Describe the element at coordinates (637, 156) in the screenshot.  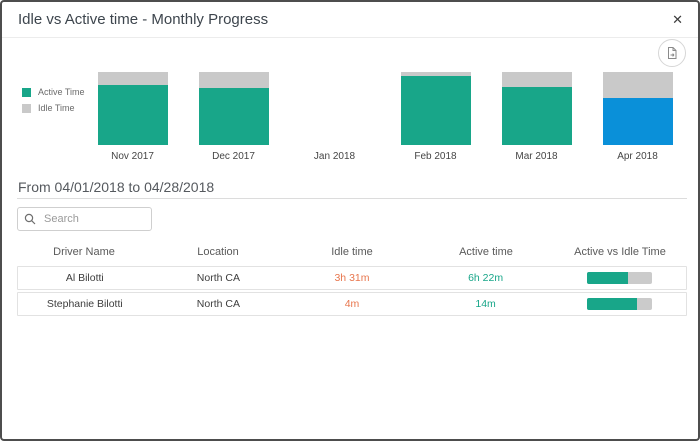
I see `month-label: Apr 2018` at that location.